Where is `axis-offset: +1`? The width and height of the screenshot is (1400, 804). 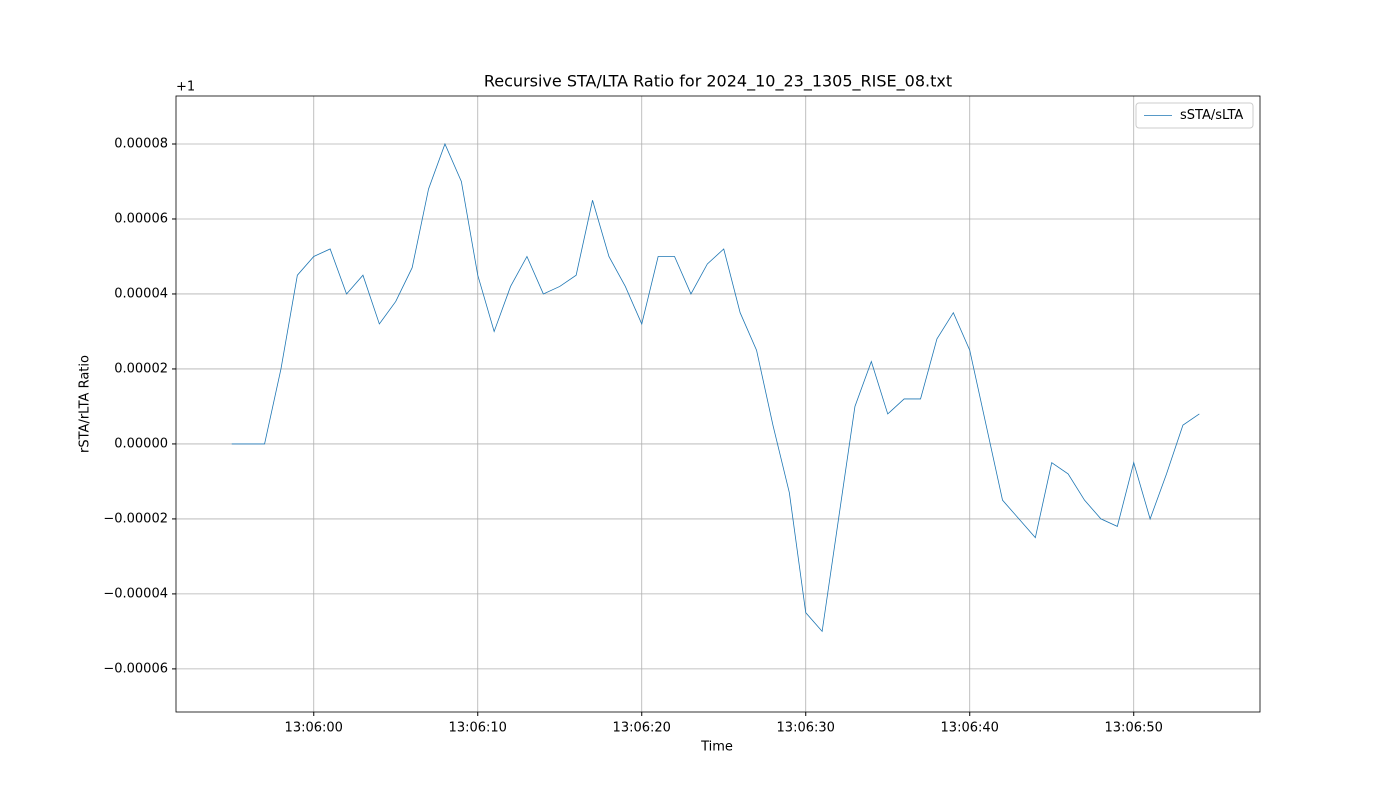
axis-offset: +1 is located at coordinates (185, 87).